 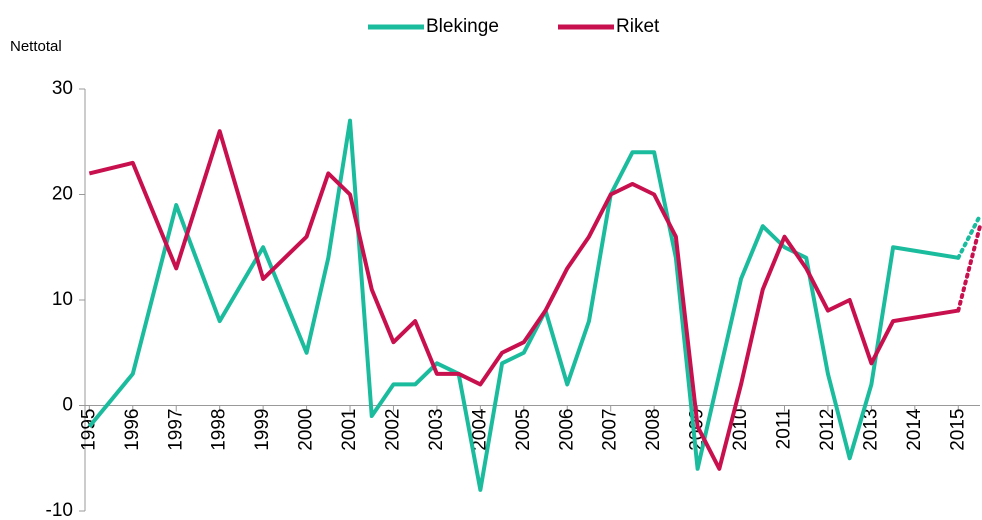 I want to click on x-tick-label: 2011, so click(x=784, y=429).